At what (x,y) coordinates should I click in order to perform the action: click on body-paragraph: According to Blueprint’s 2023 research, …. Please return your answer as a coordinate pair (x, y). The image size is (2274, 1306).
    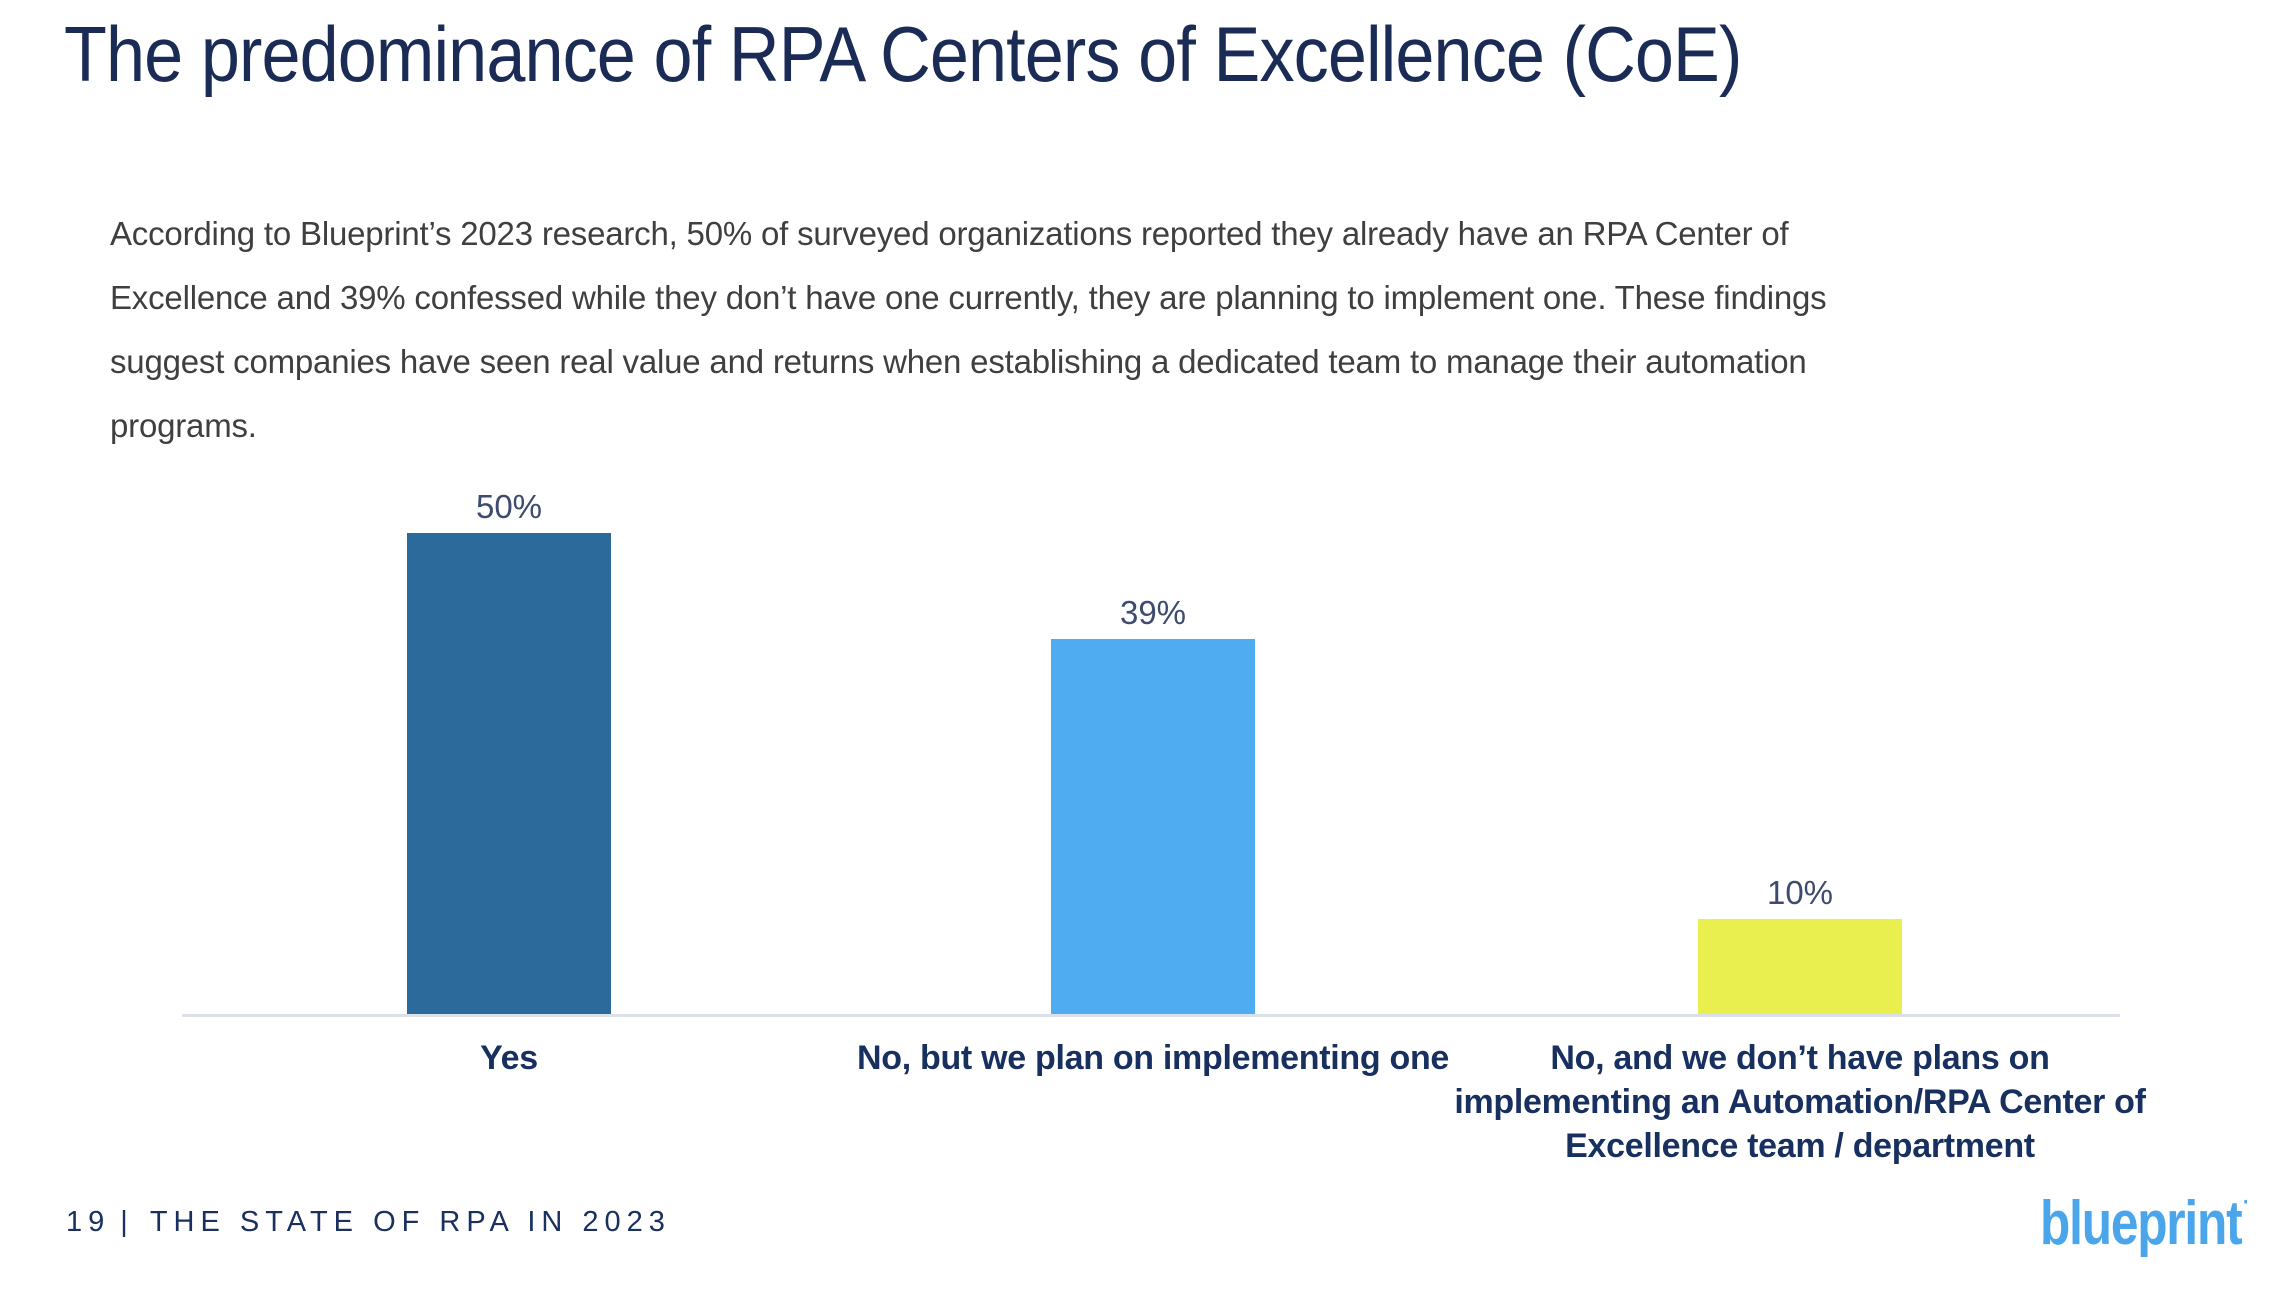
    Looking at the image, I should click on (968, 330).